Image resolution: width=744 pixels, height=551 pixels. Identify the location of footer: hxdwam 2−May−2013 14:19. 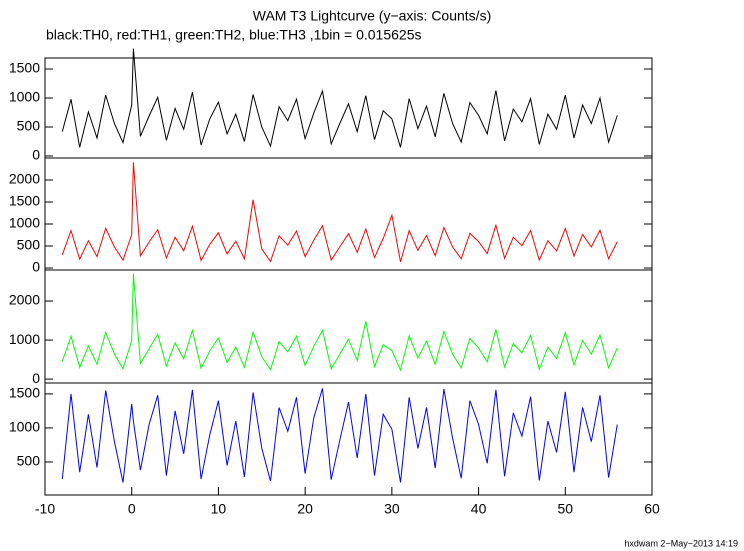
(681, 543).